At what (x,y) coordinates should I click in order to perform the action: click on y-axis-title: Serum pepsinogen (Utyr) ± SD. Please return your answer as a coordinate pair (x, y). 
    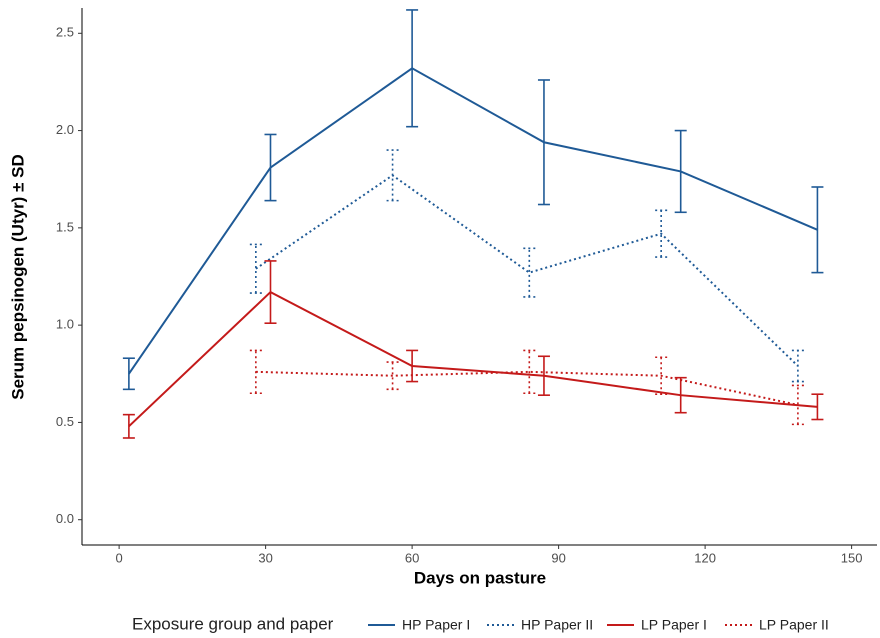
    Looking at the image, I should click on (17, 276).